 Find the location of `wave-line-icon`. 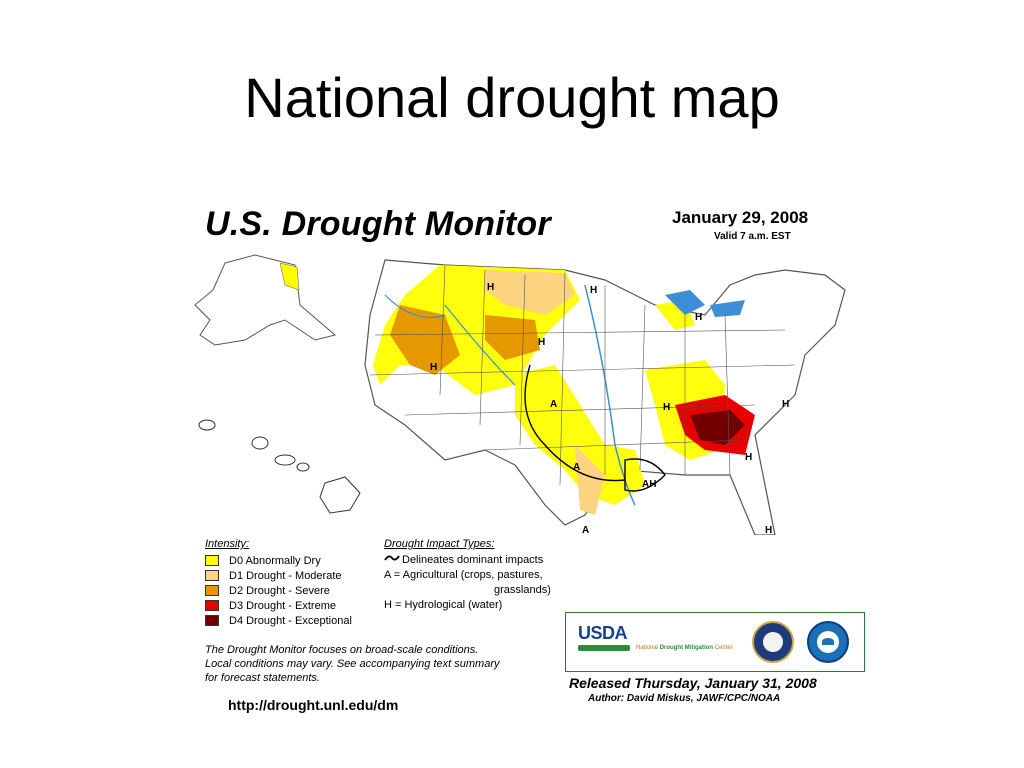

wave-line-icon is located at coordinates (393, 560).